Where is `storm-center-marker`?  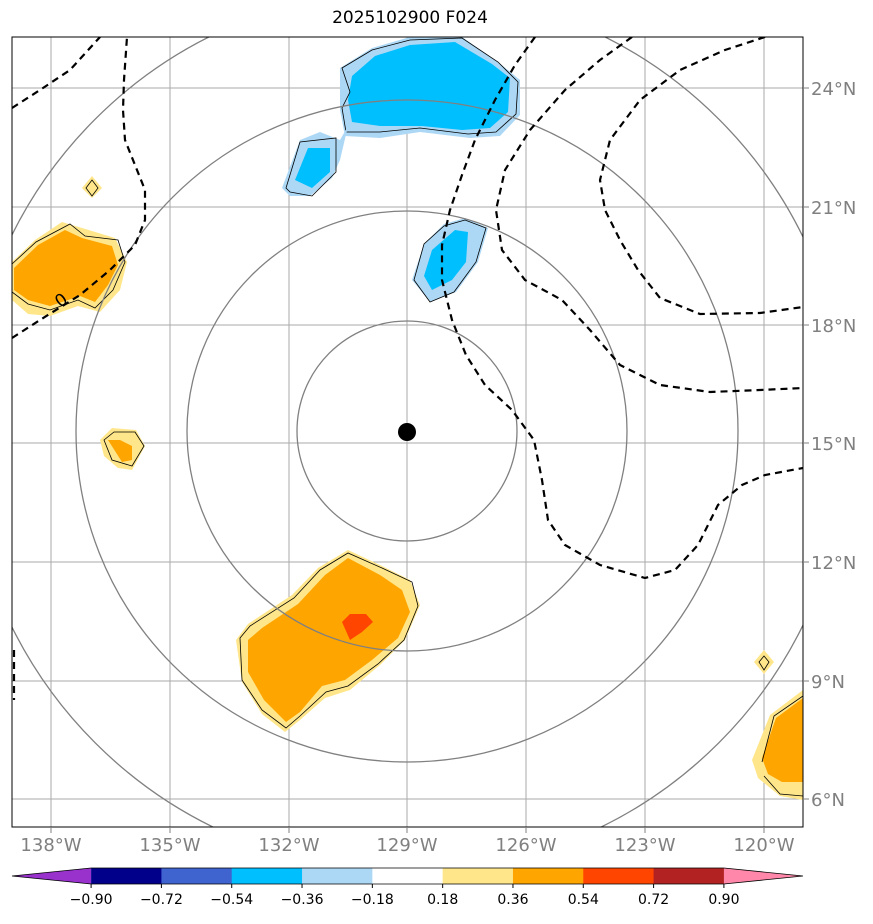 storm-center-marker is located at coordinates (407, 432).